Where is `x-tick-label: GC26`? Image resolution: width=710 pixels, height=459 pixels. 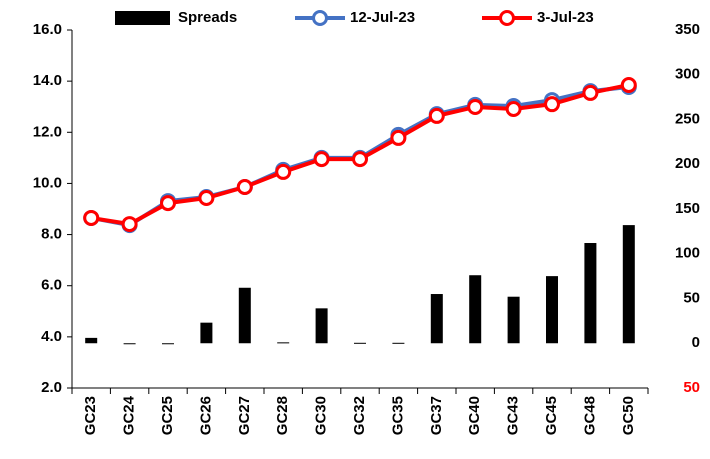
x-tick-label: GC26 is located at coordinates (205, 415).